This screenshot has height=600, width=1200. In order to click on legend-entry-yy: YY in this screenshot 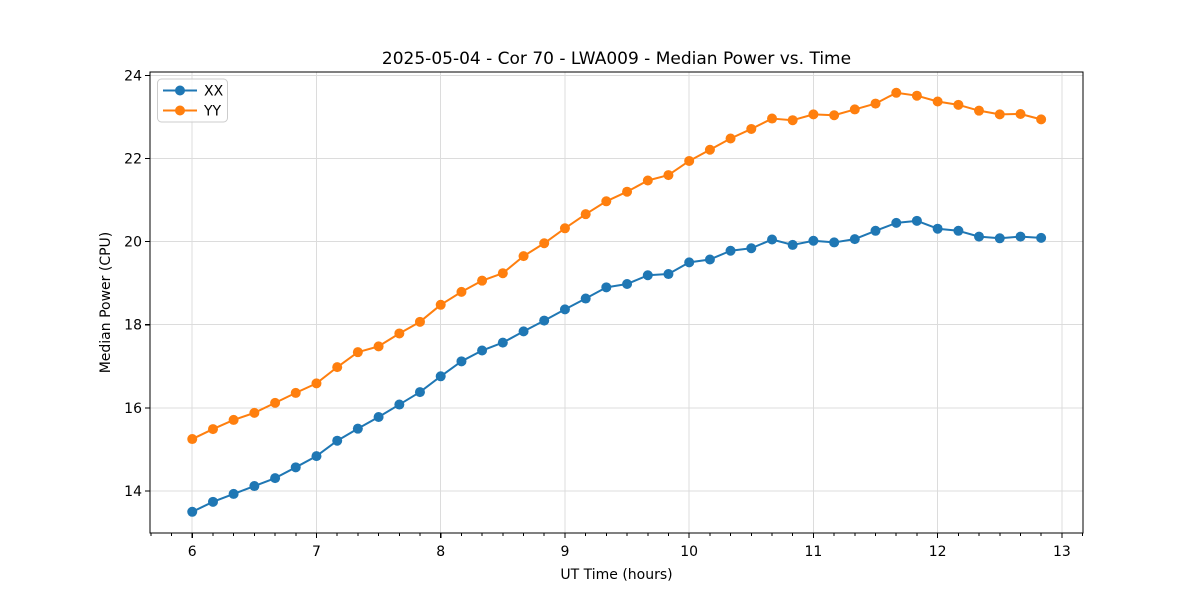, I will do `click(192, 112)`.